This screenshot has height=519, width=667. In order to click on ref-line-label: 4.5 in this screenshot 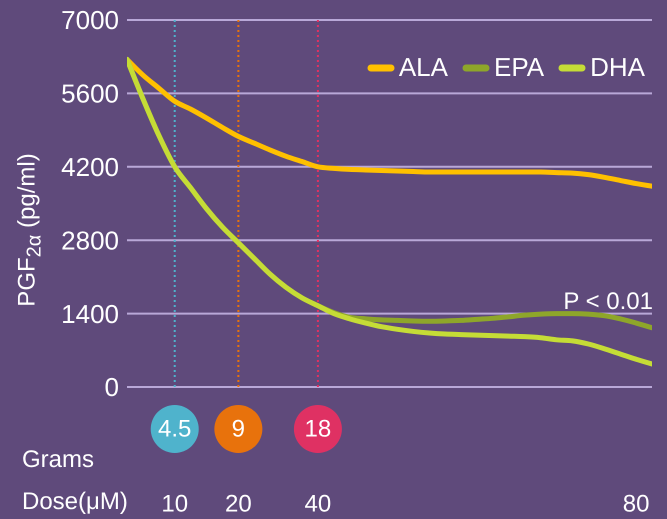, I will do `click(175, 429)`.